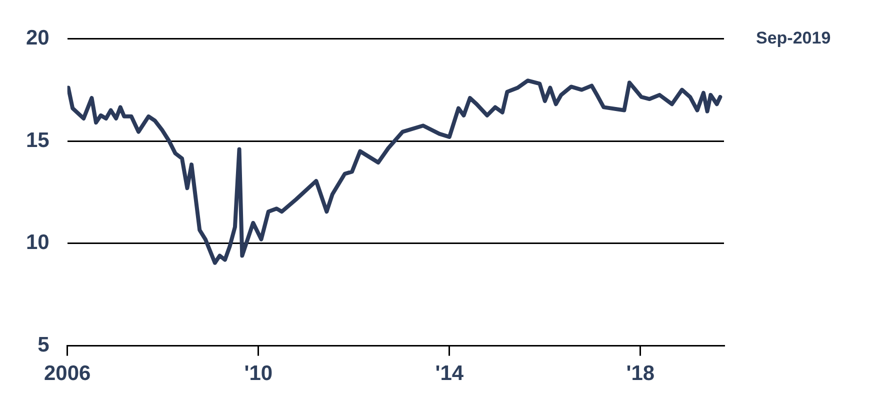 This screenshot has height=401, width=882. What do you see at coordinates (38, 140) in the screenshot?
I see `y-tick-label: 15` at bounding box center [38, 140].